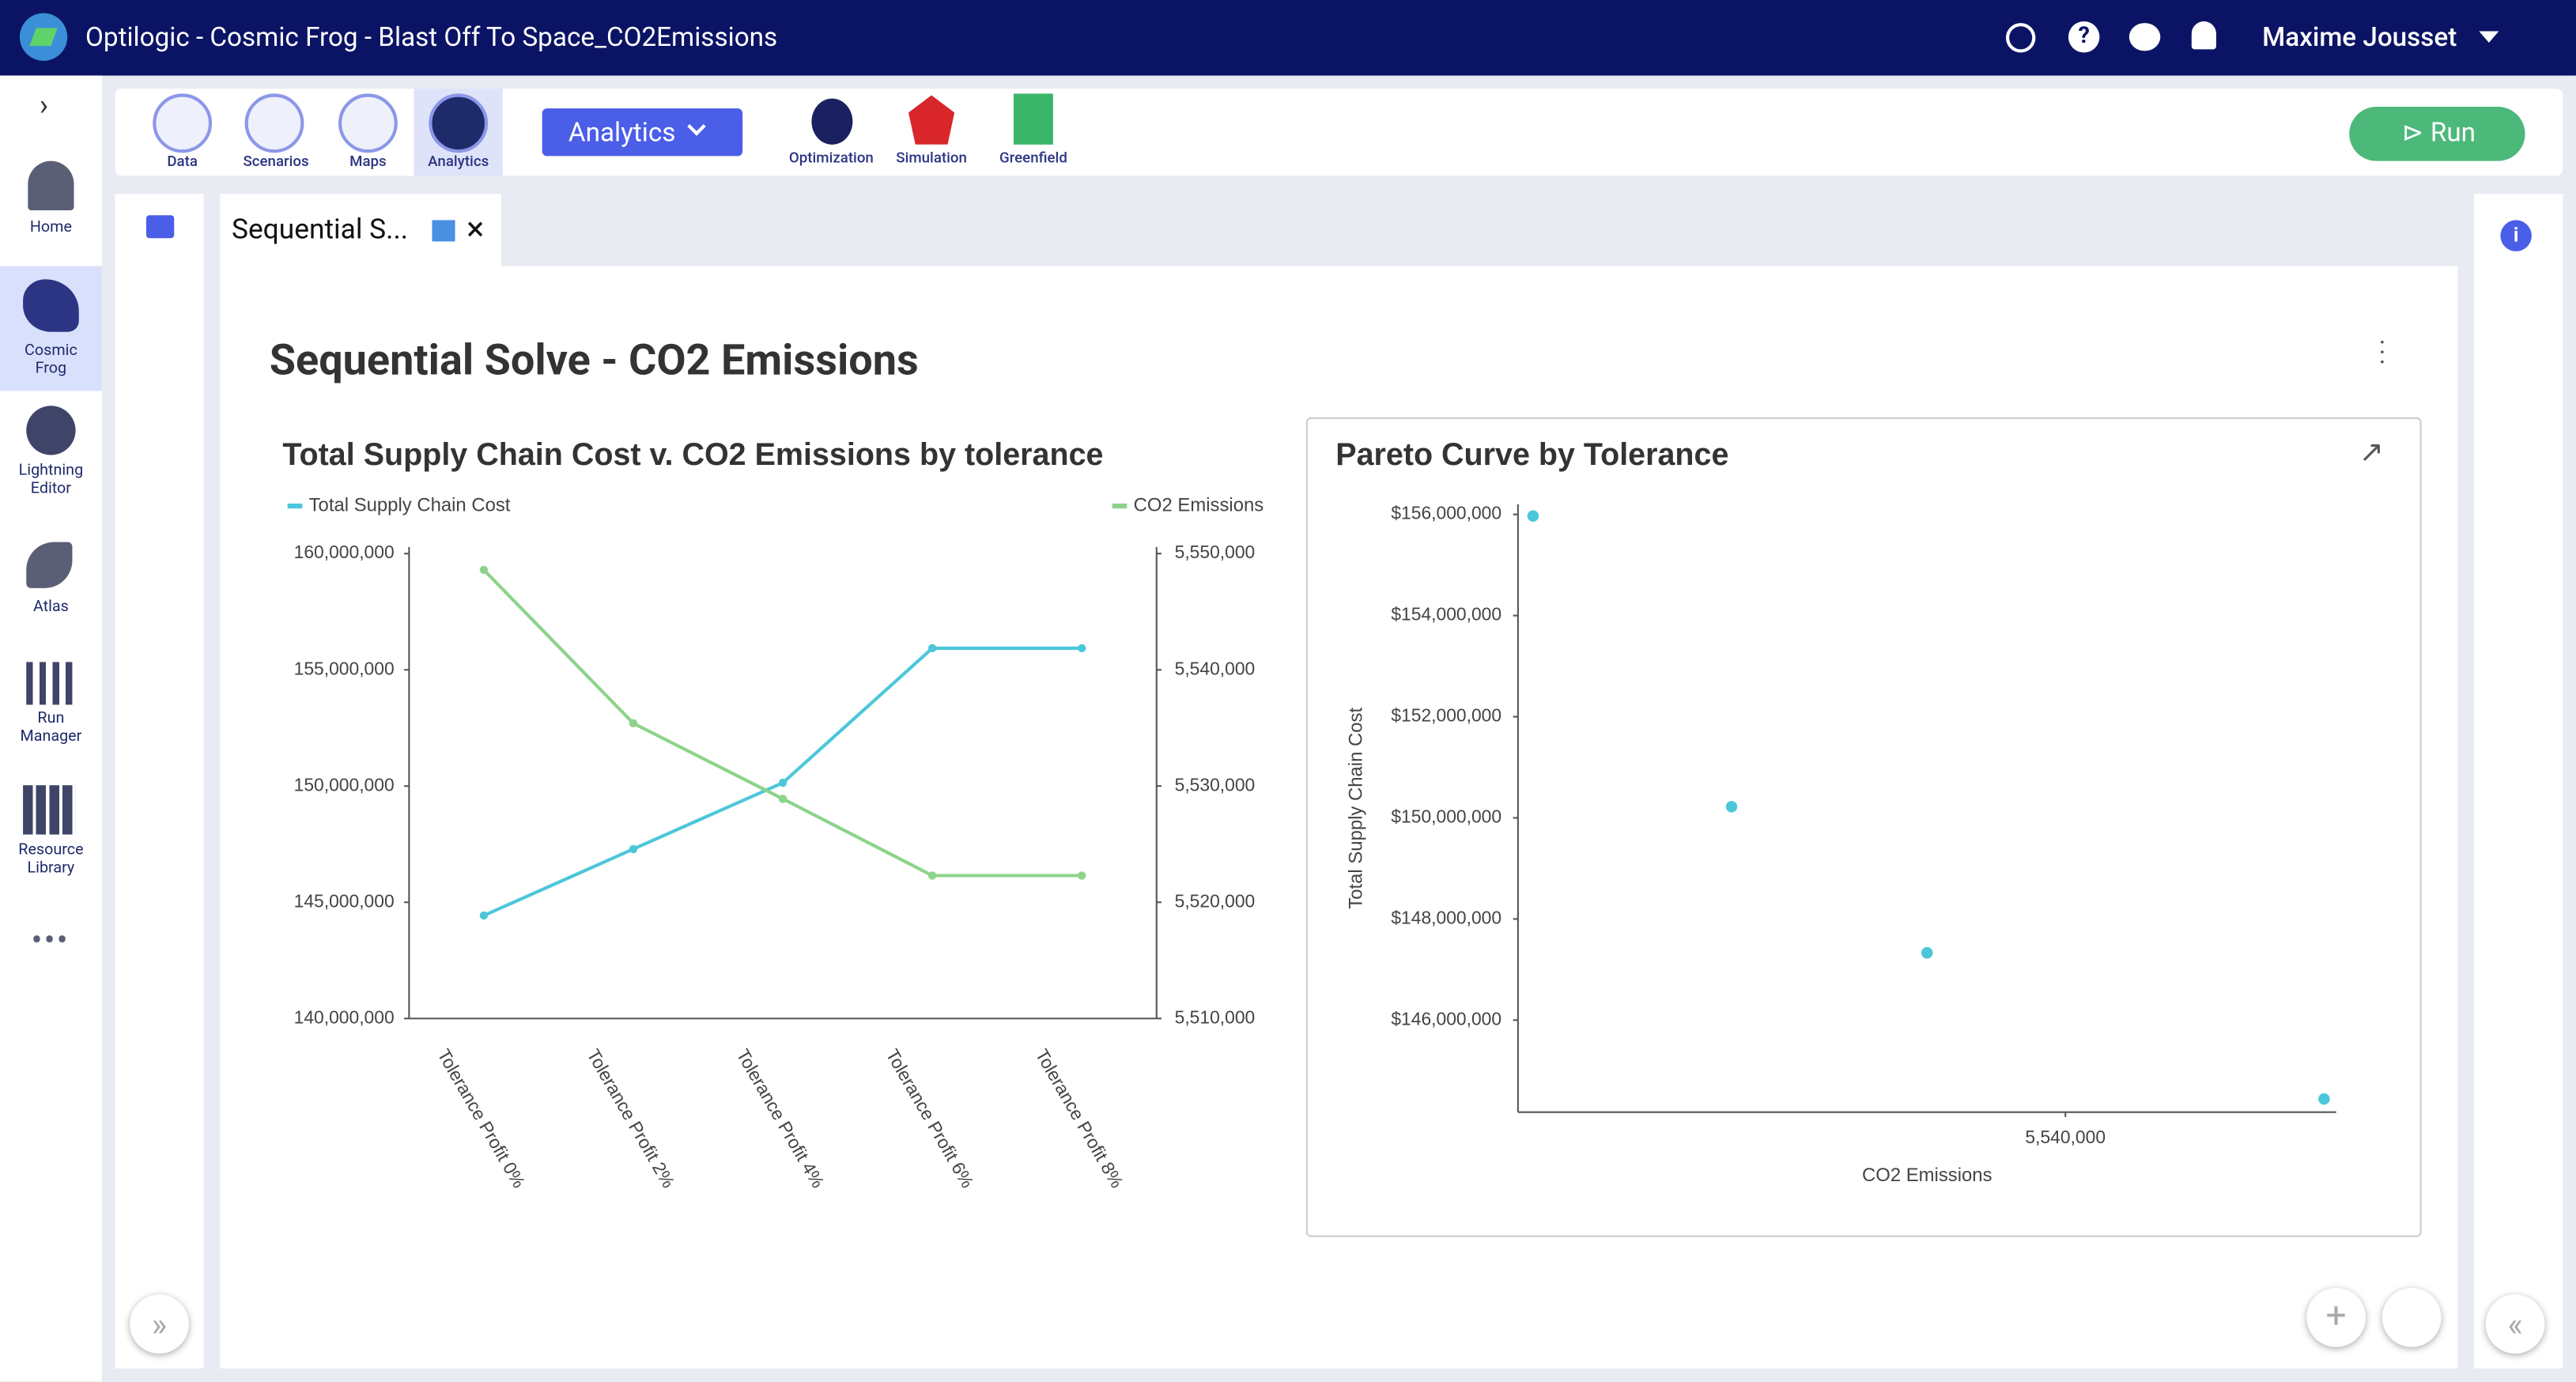 This screenshot has height=1382, width=2576. What do you see at coordinates (1446, 614) in the screenshot?
I see `y-tick-label: $154,000,000` at bounding box center [1446, 614].